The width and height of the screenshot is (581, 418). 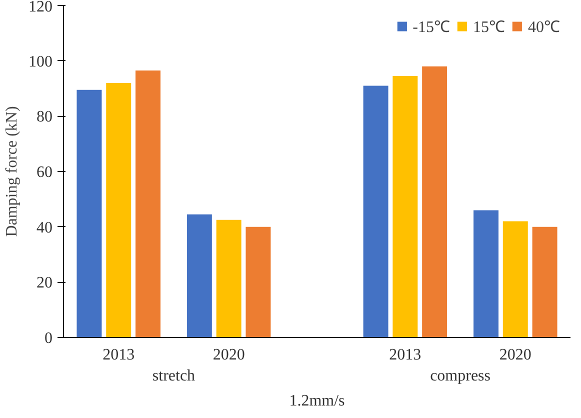 I want to click on x-axis-title: 1.2mm/s, so click(x=317, y=401).